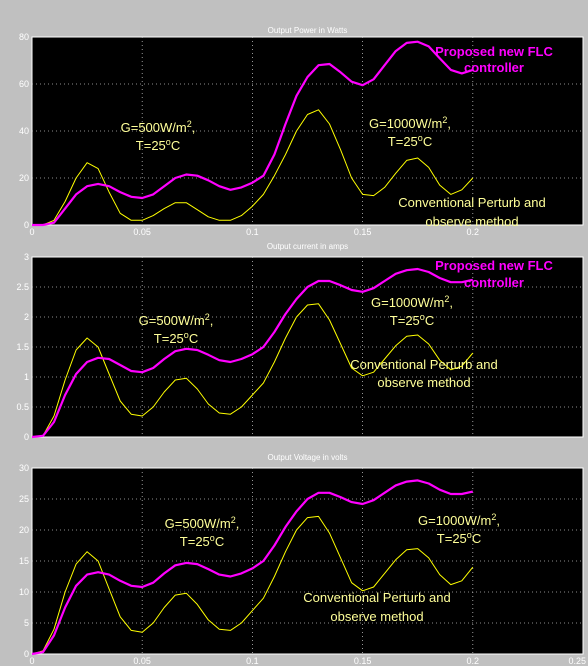 This screenshot has height=666, width=588. I want to click on panel-title: Output current in amps, so click(307, 246).